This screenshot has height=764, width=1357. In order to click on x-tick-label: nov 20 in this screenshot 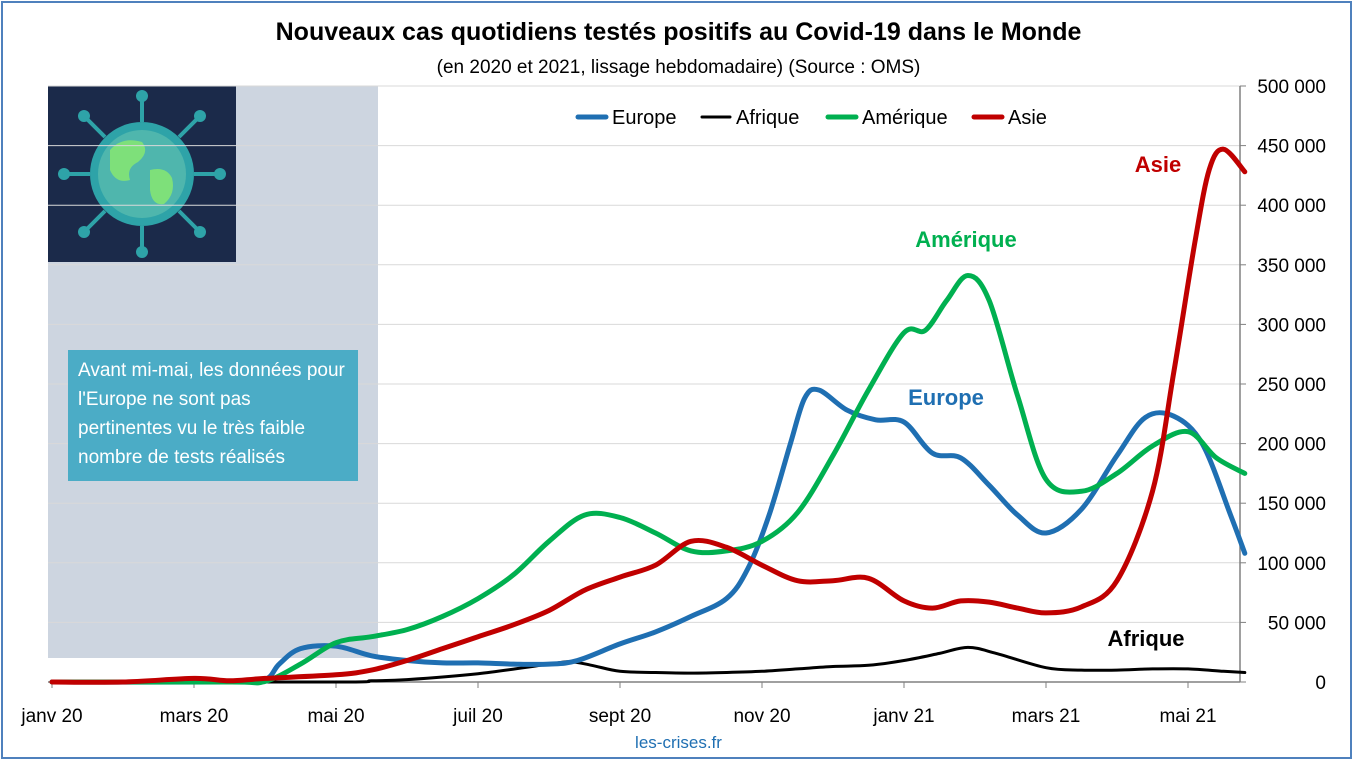, I will do `click(761, 716)`.